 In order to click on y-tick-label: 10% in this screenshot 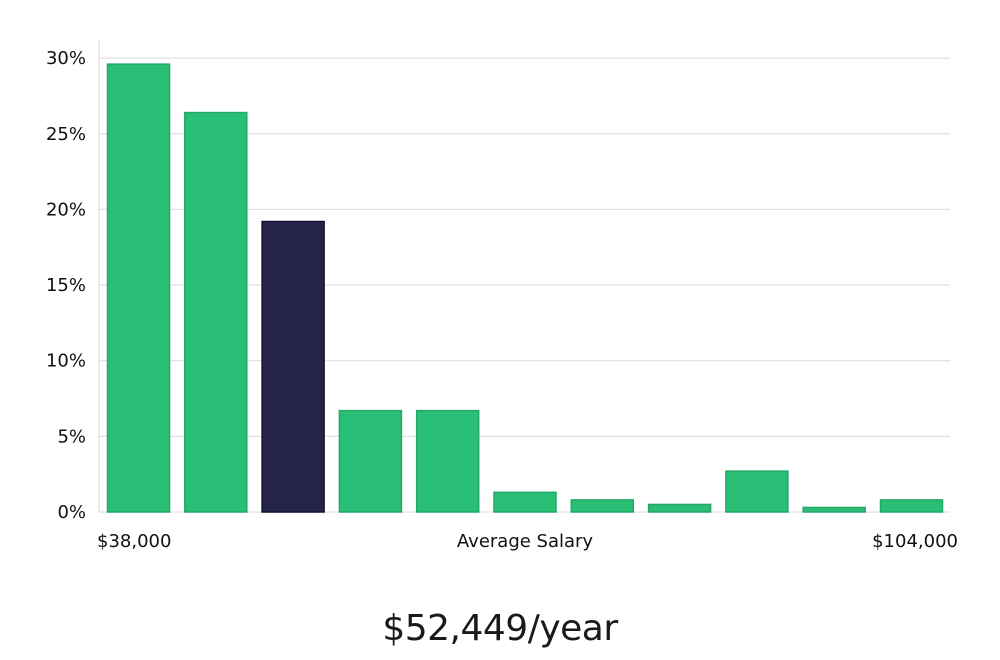, I will do `click(66, 361)`.